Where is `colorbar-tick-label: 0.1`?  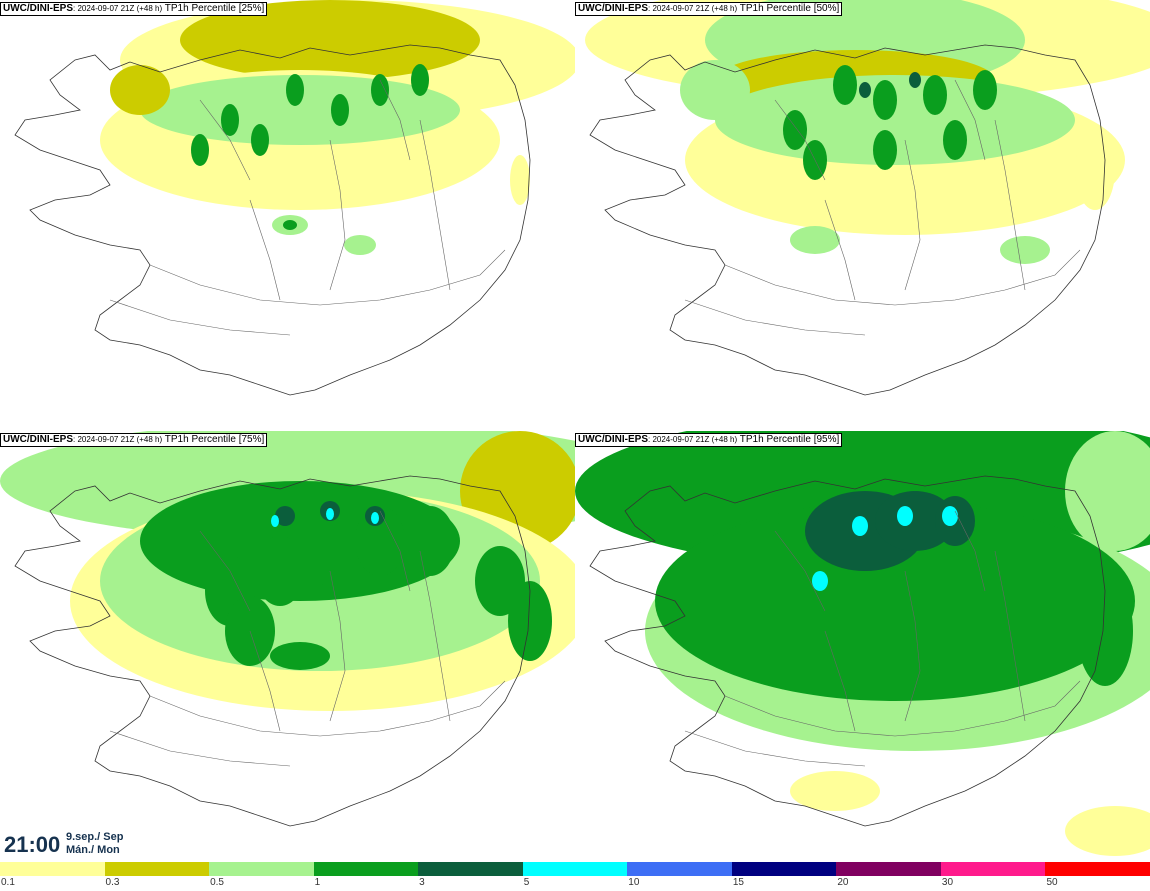
colorbar-tick-label: 0.1 is located at coordinates (8, 882).